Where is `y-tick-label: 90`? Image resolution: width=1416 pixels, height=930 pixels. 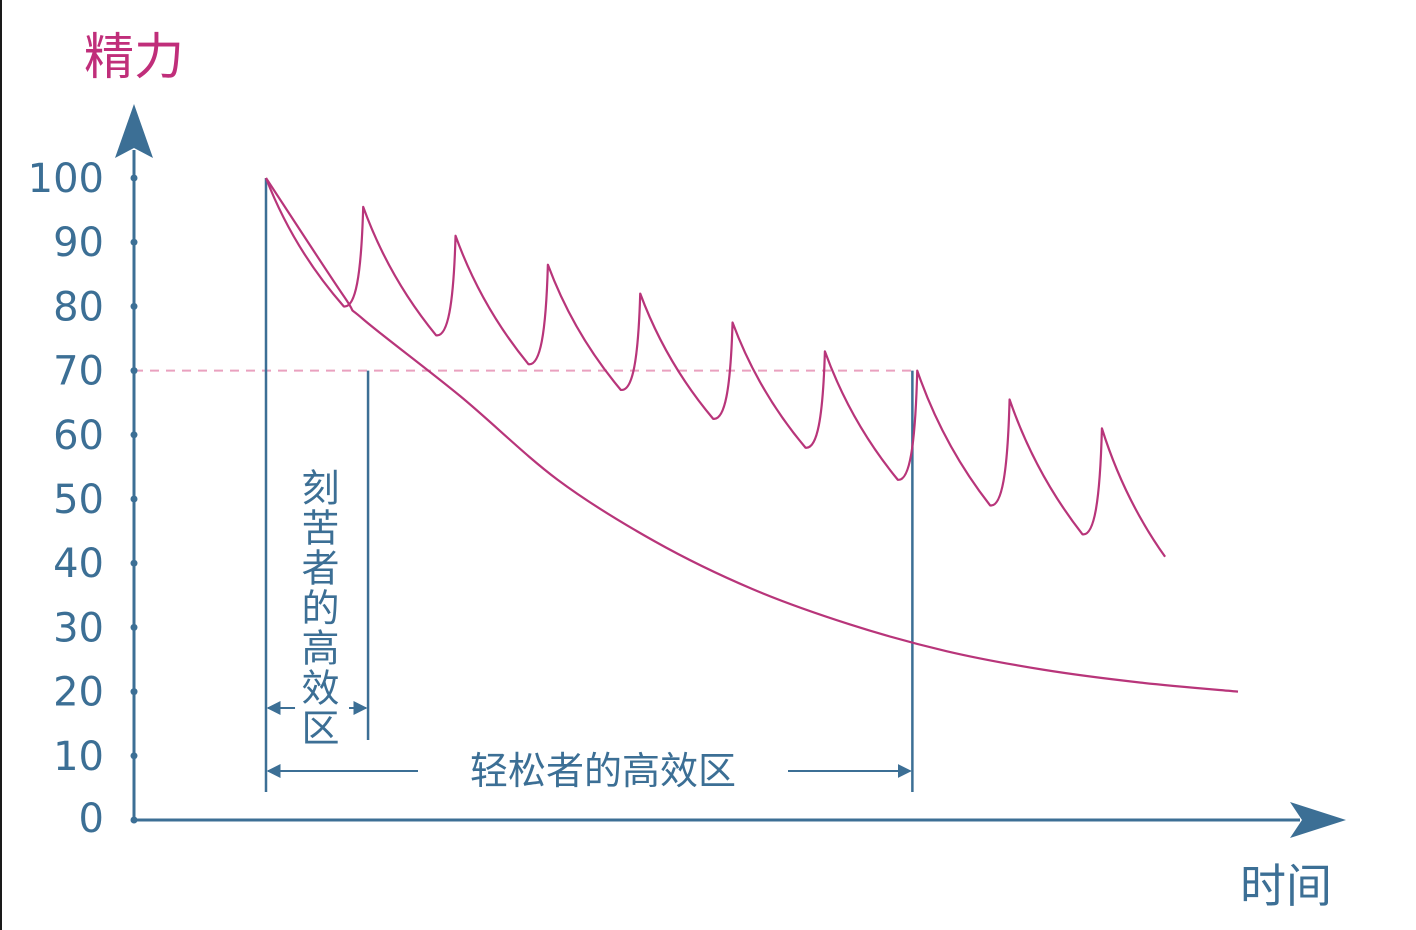
y-tick-label: 90 is located at coordinates (78, 243).